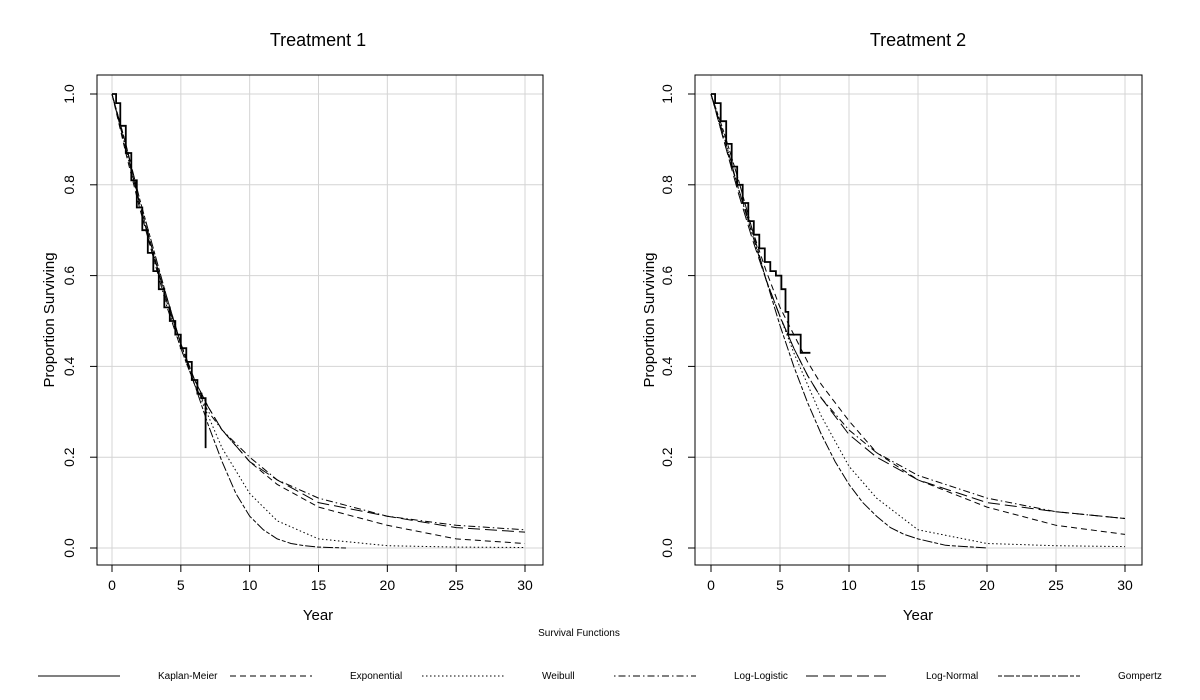 The width and height of the screenshot is (1200, 700). Describe the element at coordinates (376, 676) in the screenshot. I see `legend-label: Exponential` at that location.